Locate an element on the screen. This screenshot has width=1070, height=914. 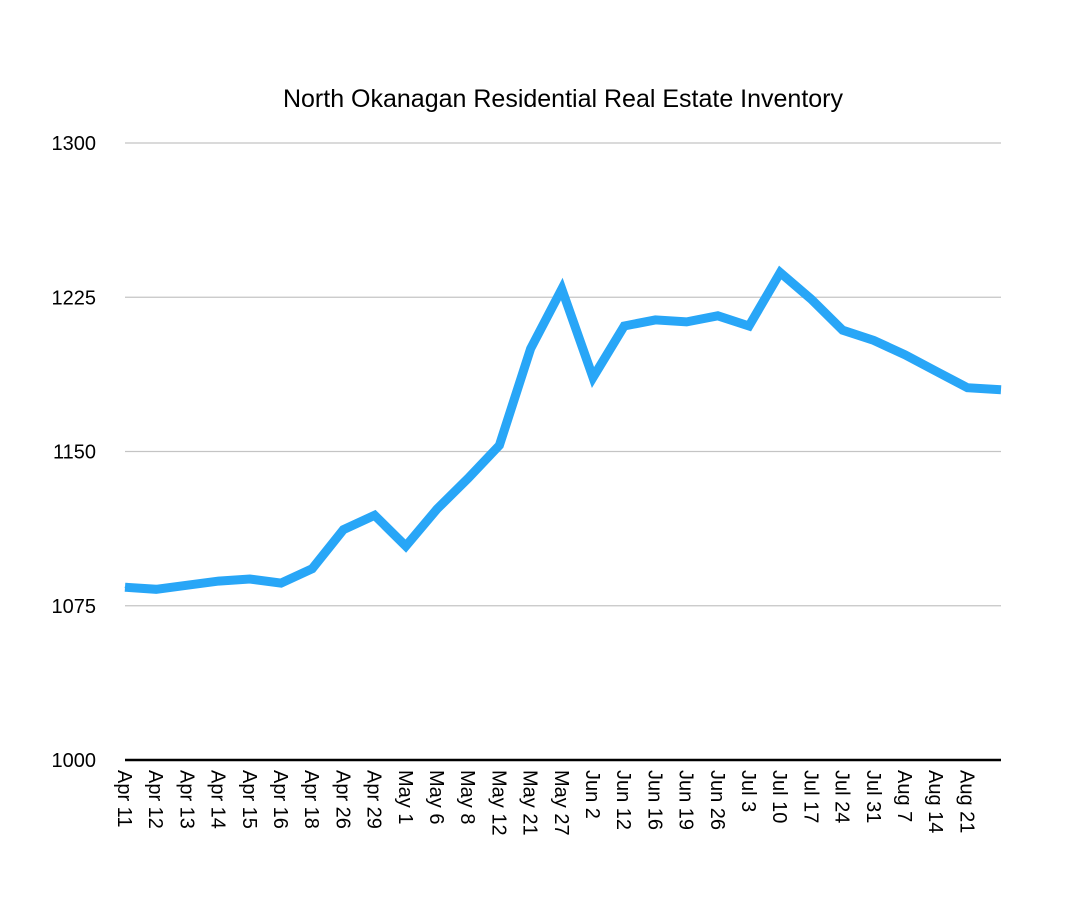
y-tick-label: 1150 is located at coordinates (74, 453).